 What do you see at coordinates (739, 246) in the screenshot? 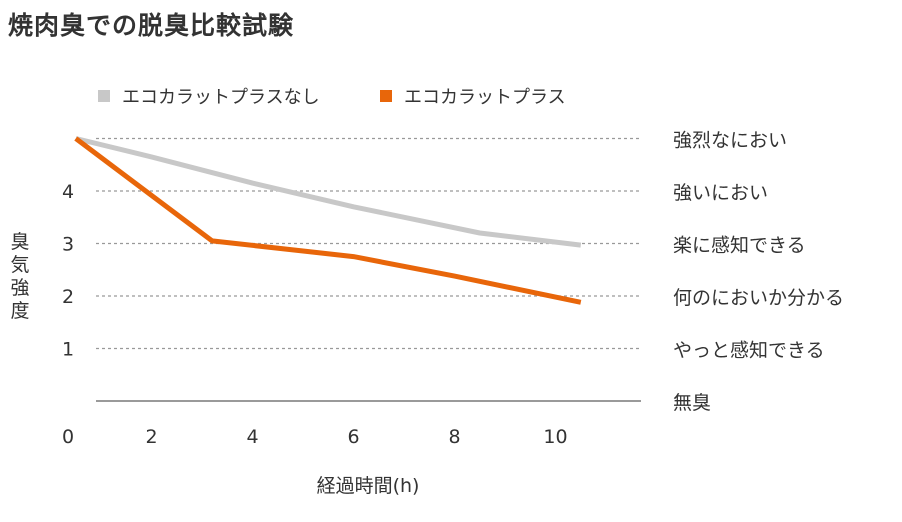
I see `level-label: 楽に感知できる` at bounding box center [739, 246].